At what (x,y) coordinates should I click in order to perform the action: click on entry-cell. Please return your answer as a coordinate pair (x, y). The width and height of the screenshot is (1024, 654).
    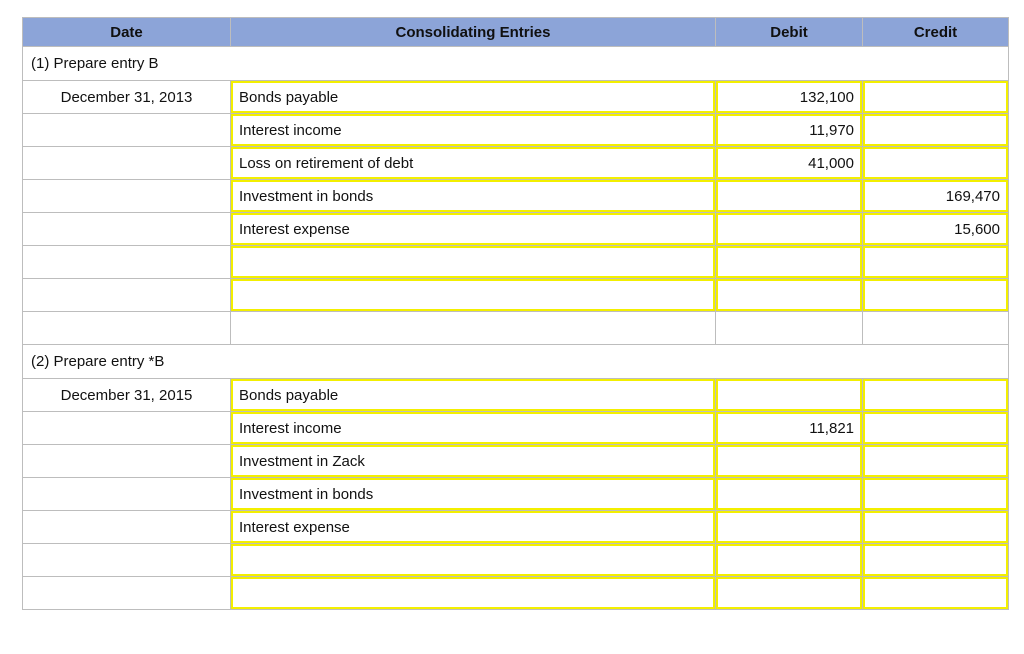
    Looking at the image, I should click on (473, 328).